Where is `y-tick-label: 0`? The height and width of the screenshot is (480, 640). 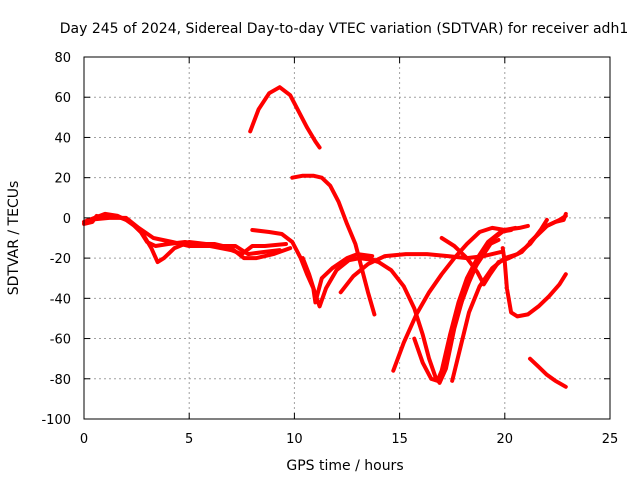 y-tick-label: 0 is located at coordinates (67, 219).